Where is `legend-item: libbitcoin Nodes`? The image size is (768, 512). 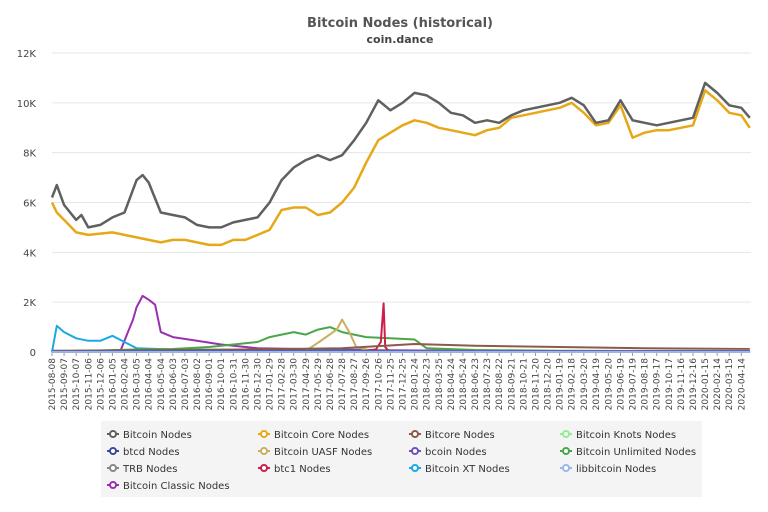 legend-item: libbitcoin Nodes is located at coordinates (608, 469).